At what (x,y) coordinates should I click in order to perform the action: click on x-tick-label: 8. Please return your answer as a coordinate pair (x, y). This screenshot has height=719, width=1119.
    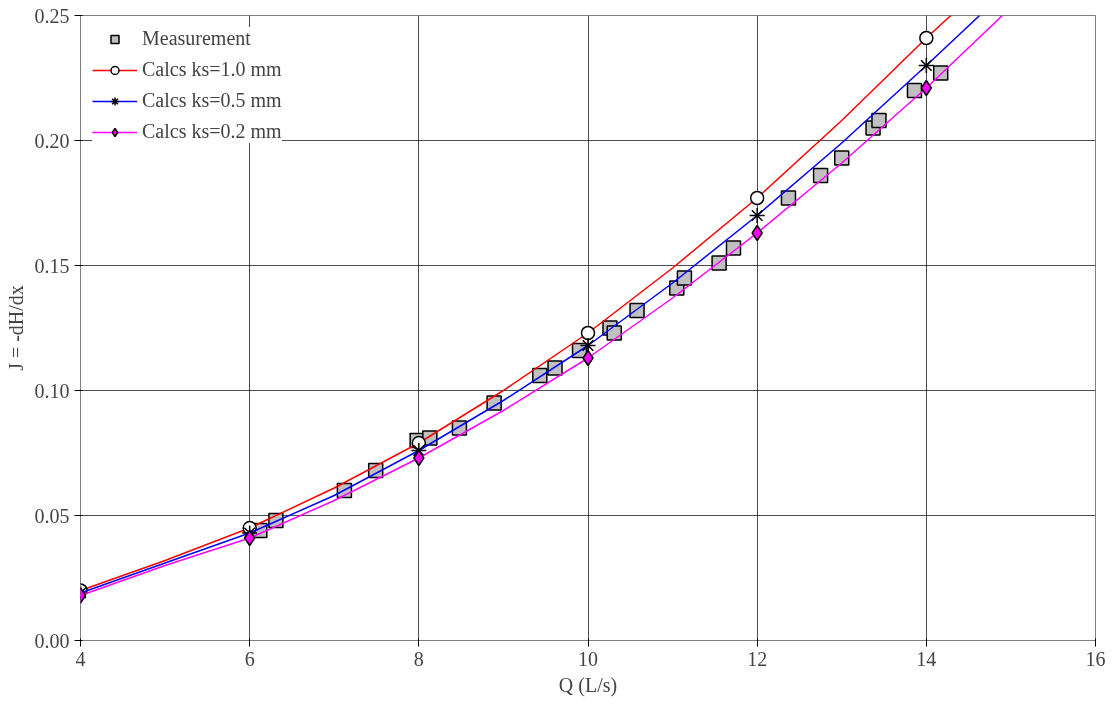
    Looking at the image, I should click on (418, 658).